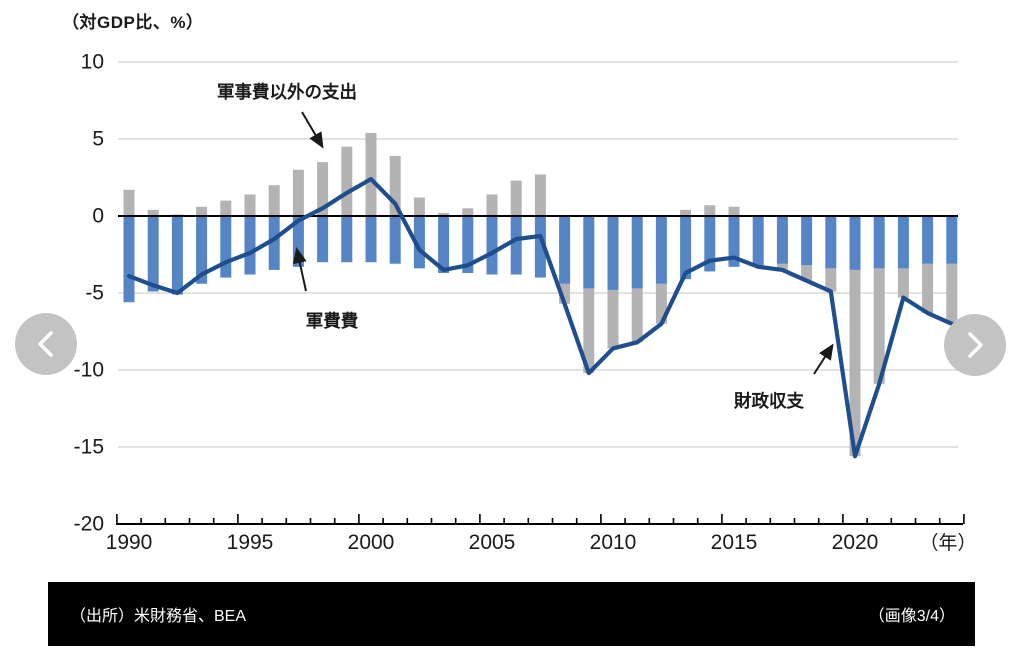  I want to click on carousel-next-button, so click(975, 345).